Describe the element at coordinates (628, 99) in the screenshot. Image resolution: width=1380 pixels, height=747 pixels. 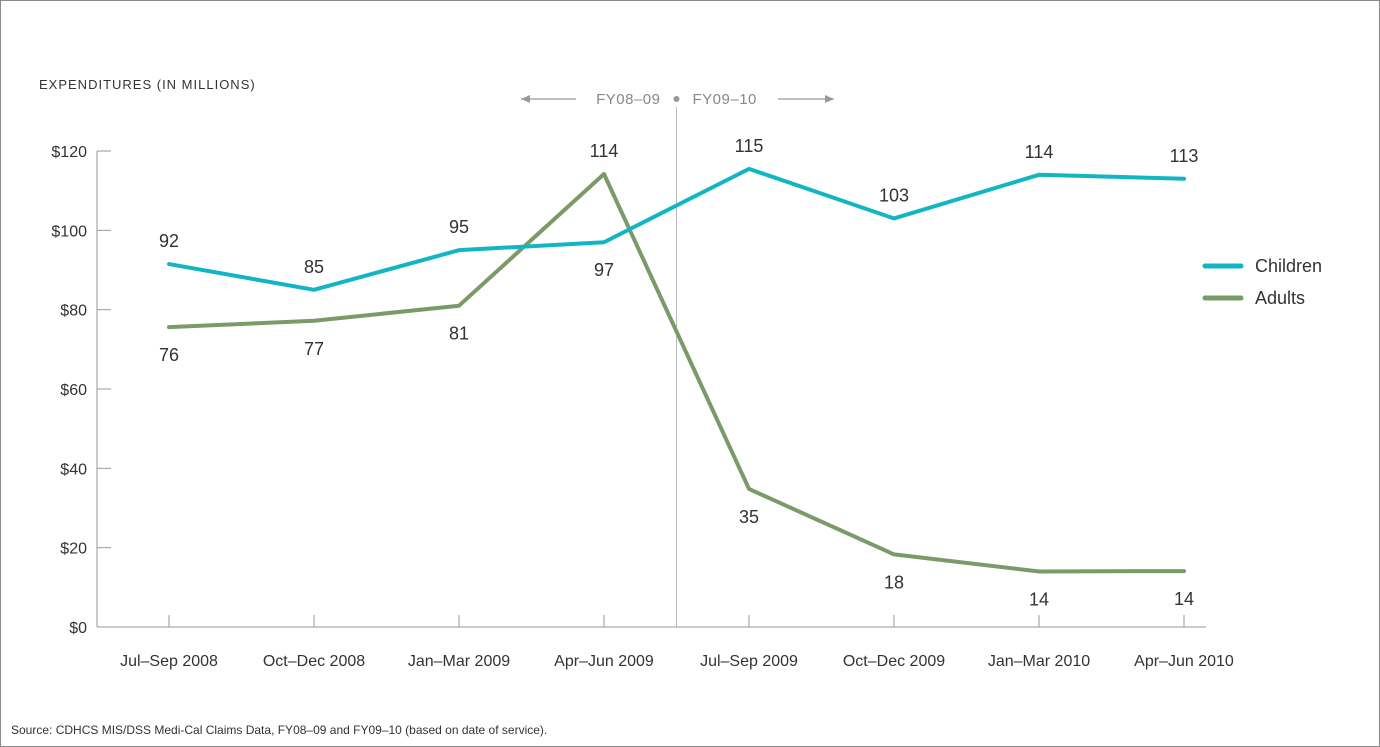
I see `fy-left-label: FY08–09` at that location.